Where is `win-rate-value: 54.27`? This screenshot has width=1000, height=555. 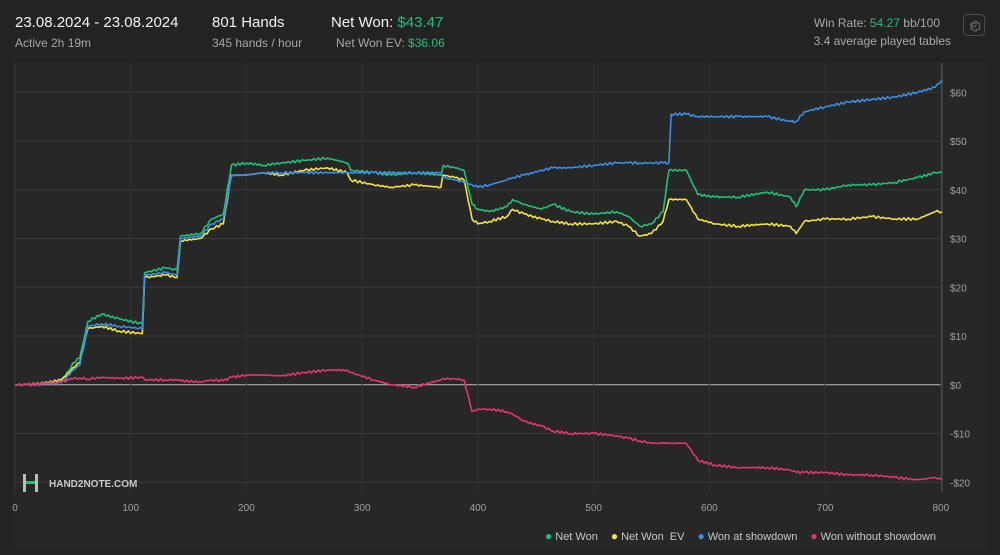
win-rate-value: 54.27 is located at coordinates (884, 23).